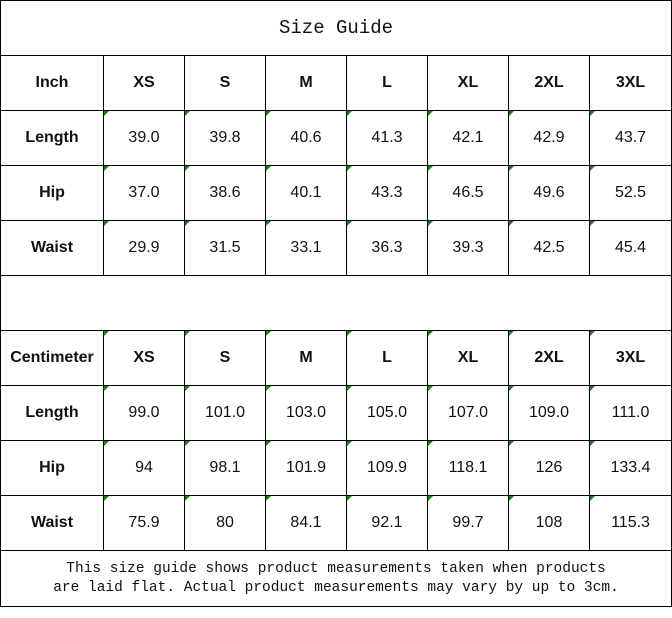 The width and height of the screenshot is (672, 618). What do you see at coordinates (387, 138) in the screenshot?
I see `measurement-value: 41.3` at bounding box center [387, 138].